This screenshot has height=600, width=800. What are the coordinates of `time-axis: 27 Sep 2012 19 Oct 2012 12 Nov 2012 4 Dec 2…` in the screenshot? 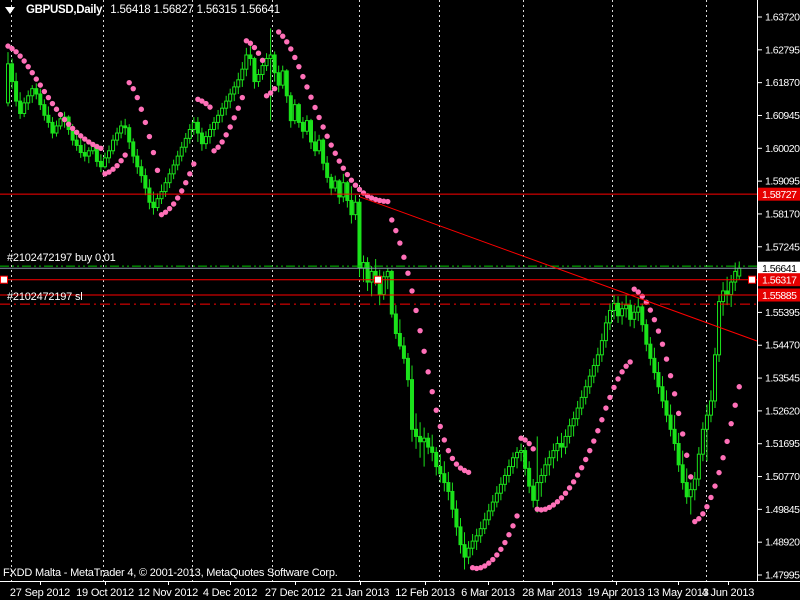 It's located at (400, 590).